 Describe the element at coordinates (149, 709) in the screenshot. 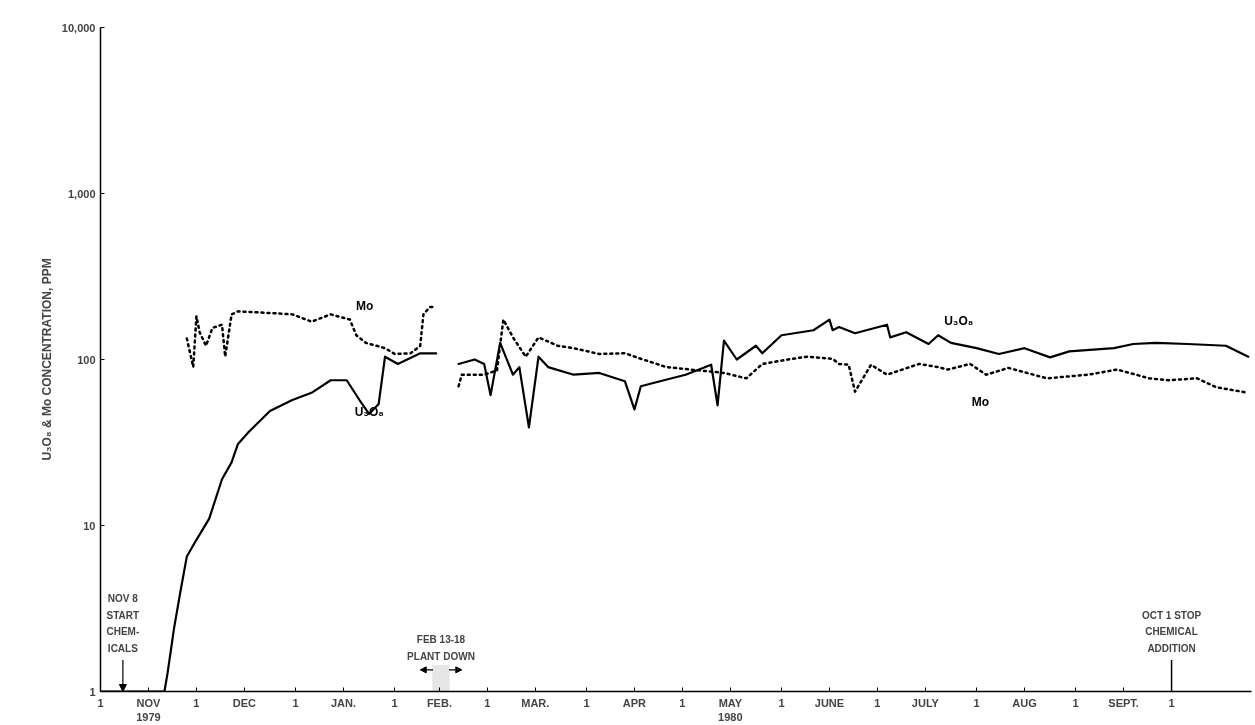

I see `x-tick-label: NOV 1979` at that location.